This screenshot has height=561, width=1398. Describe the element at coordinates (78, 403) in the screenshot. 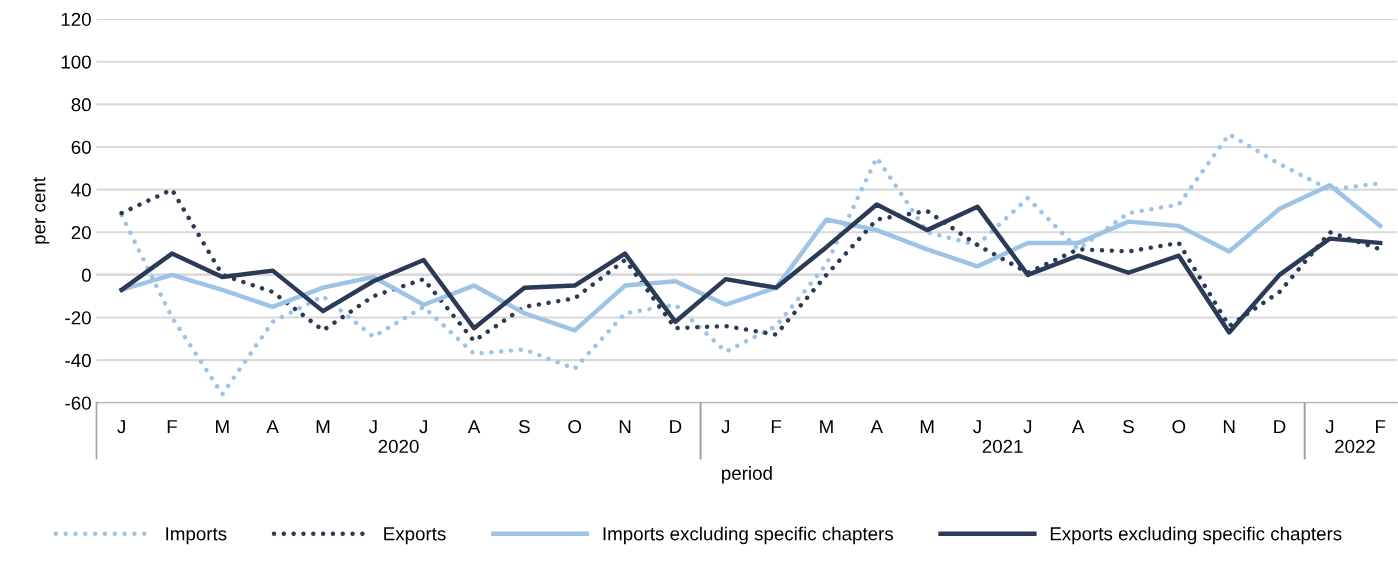

I see `y-tick-label: -60` at that location.